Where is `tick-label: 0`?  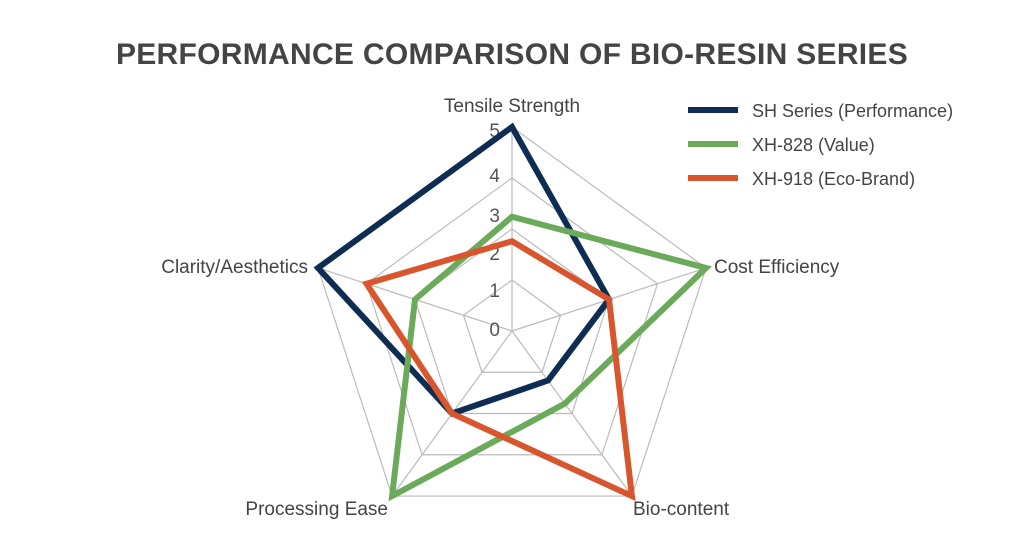 tick-label: 0 is located at coordinates (494, 330).